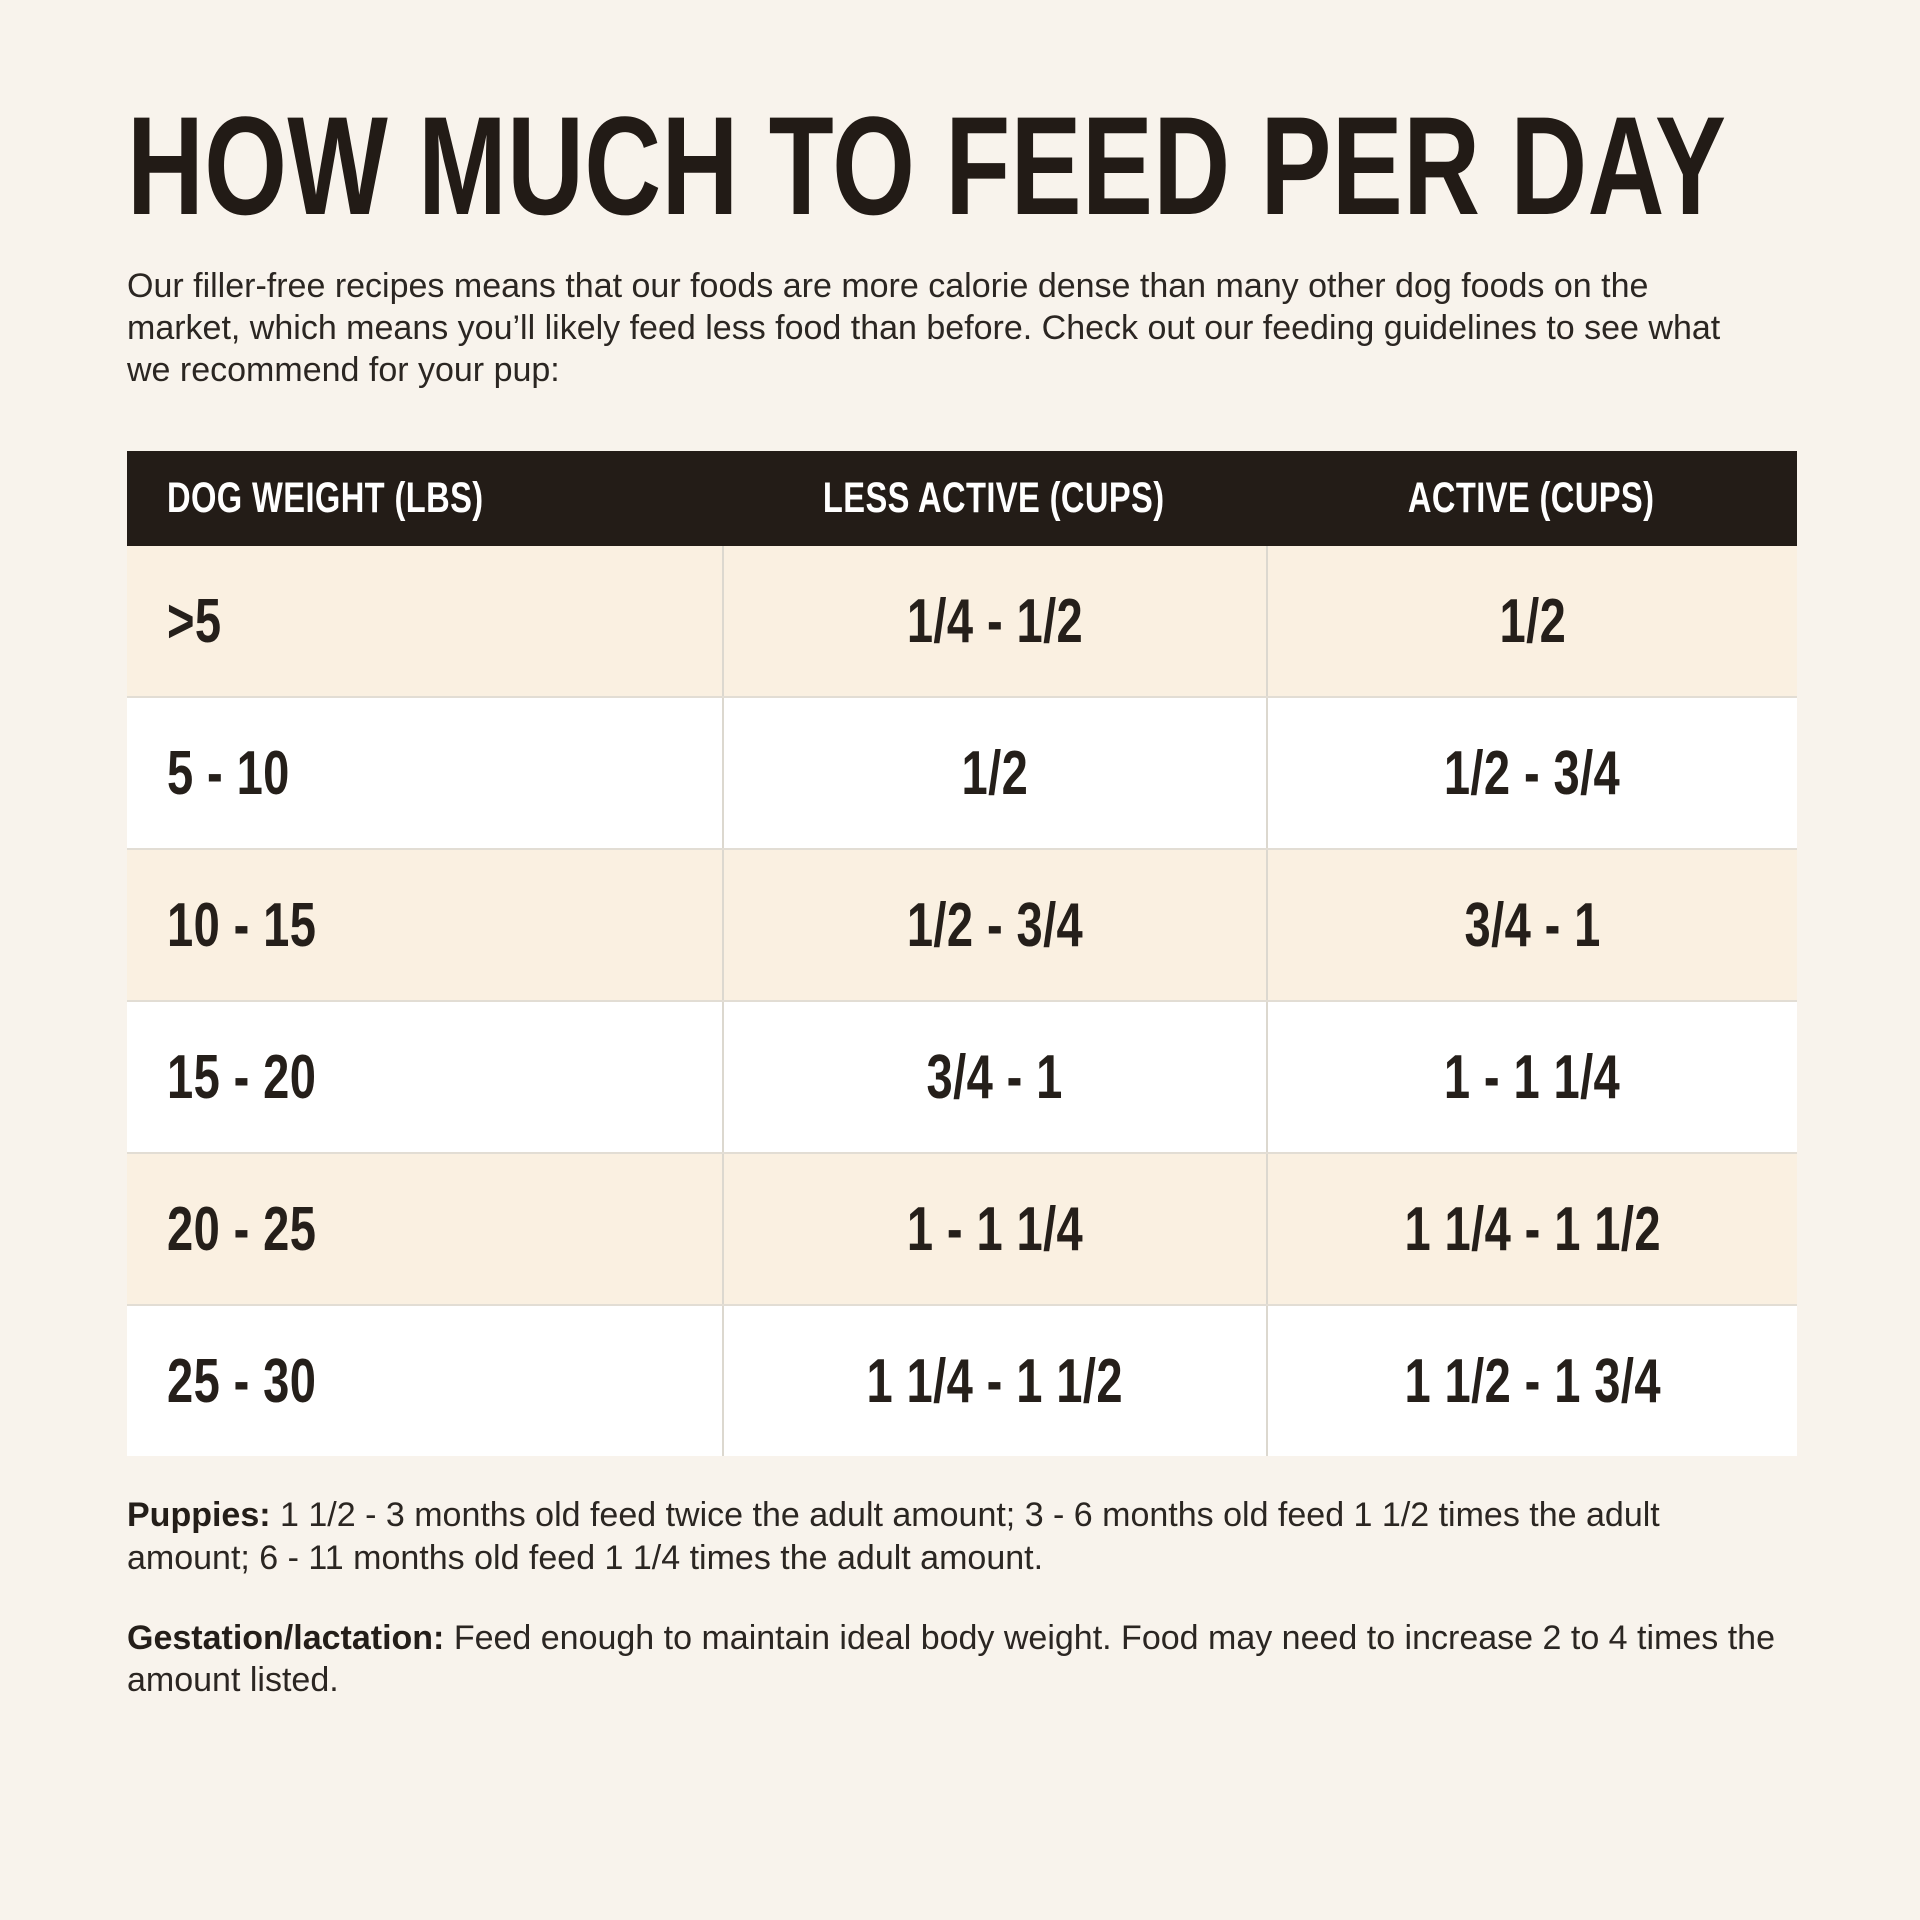 Image resolution: width=1920 pixels, height=1920 pixels. What do you see at coordinates (242, 1229) in the screenshot?
I see `cell-dog-weight: 20 - 25` at bounding box center [242, 1229].